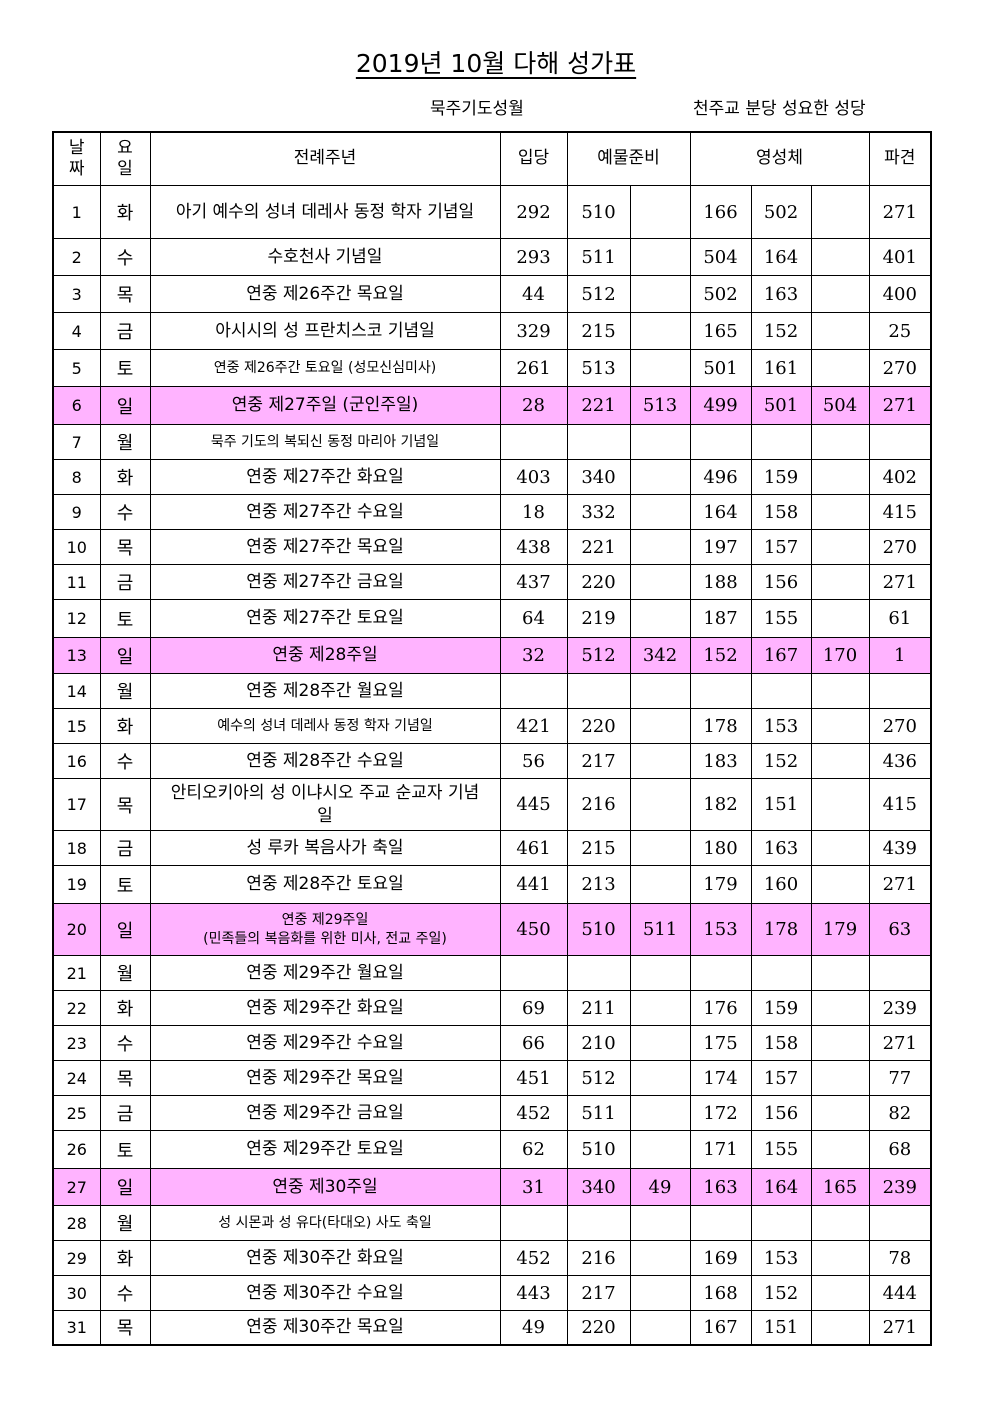 This screenshot has height=1403, width=992. I want to click on header-weekday: 요 일, so click(125, 158).